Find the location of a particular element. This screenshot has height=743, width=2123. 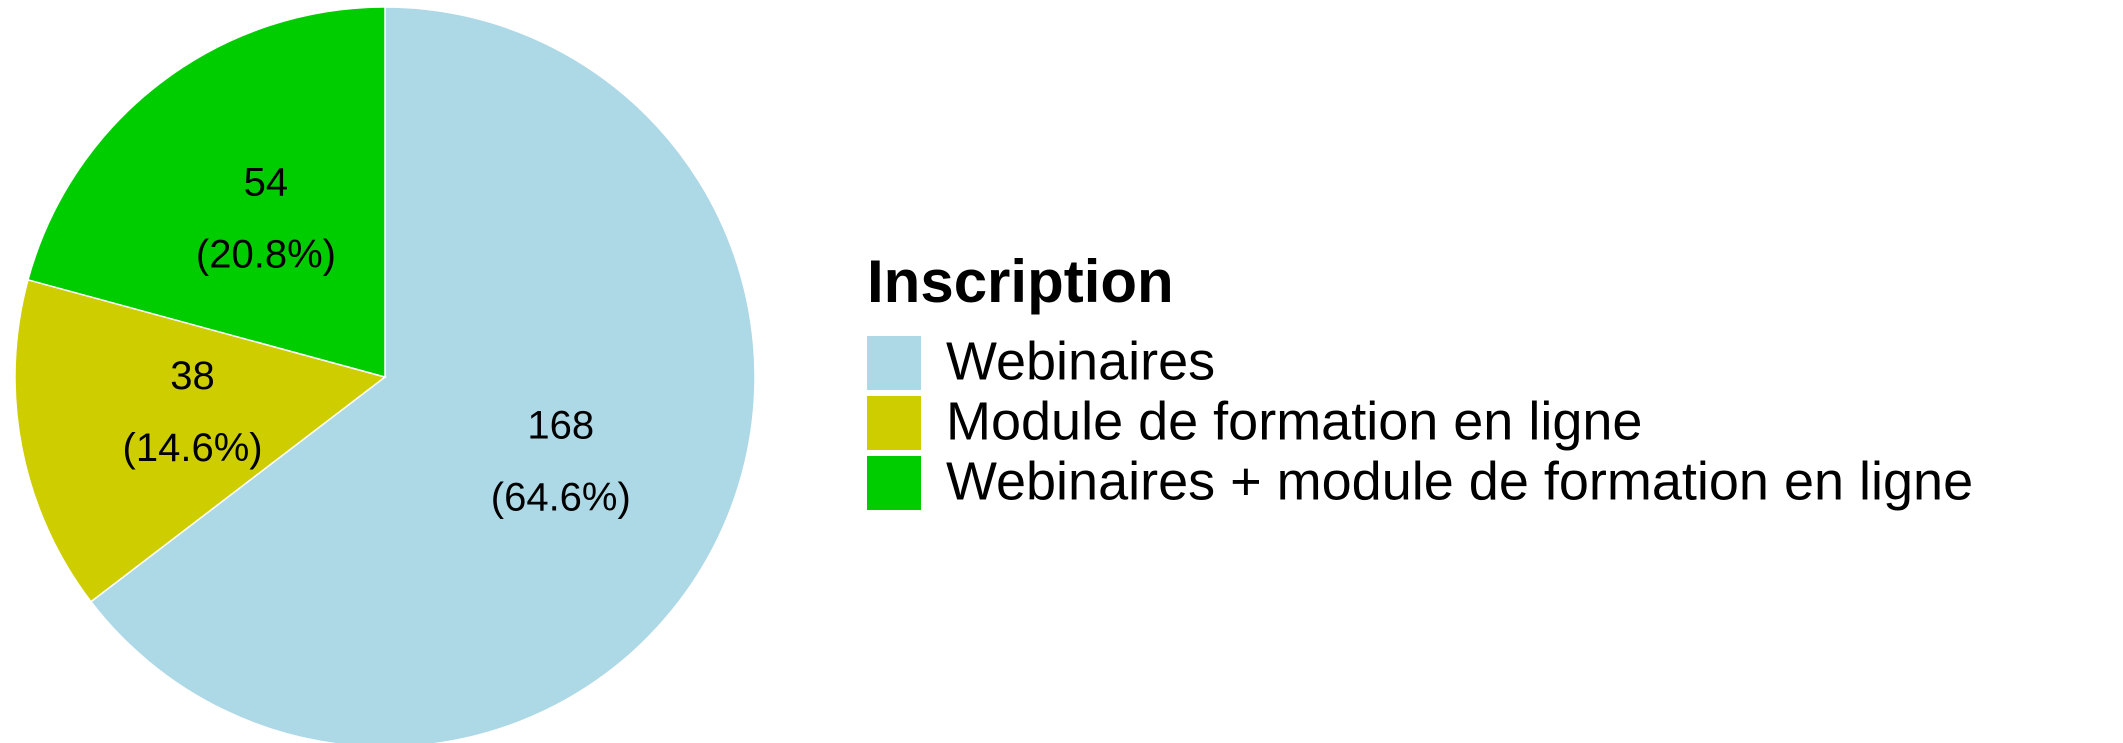

slice-count-label: 38 is located at coordinates (192, 376).